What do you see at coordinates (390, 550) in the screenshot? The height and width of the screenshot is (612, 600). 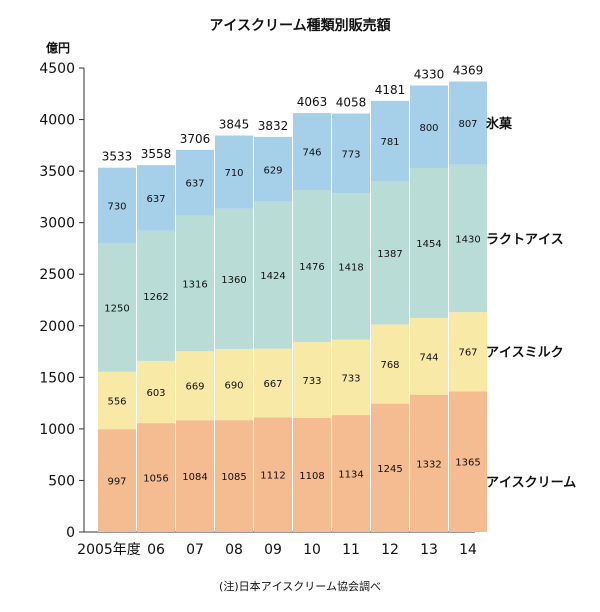 I see `x-tick-label: 12` at bounding box center [390, 550].